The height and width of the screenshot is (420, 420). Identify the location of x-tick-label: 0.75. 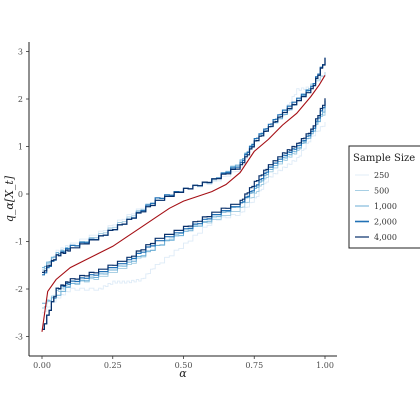
(254, 365).